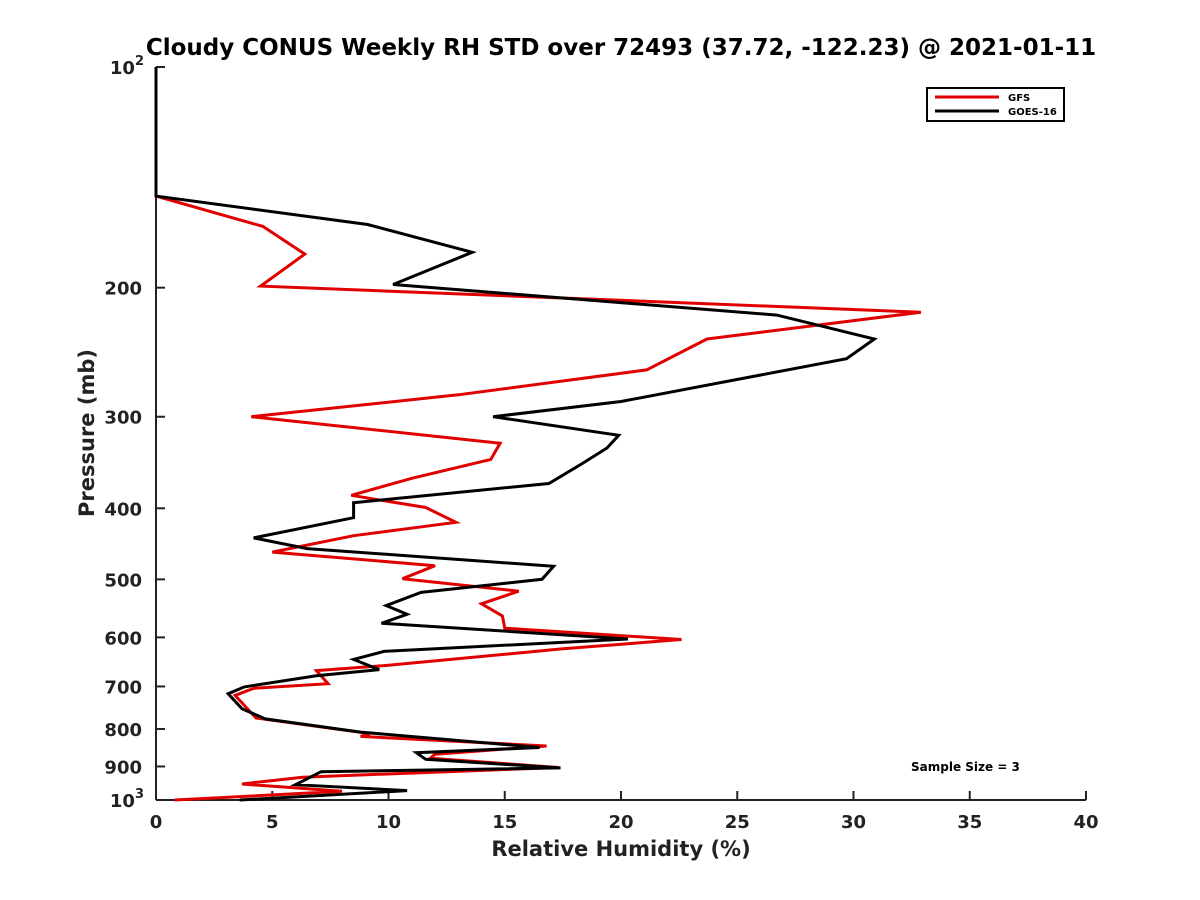 Image resolution: width=1200 pixels, height=900 pixels. What do you see at coordinates (123, 289) in the screenshot?
I see `y-tick-label: 200` at bounding box center [123, 289].